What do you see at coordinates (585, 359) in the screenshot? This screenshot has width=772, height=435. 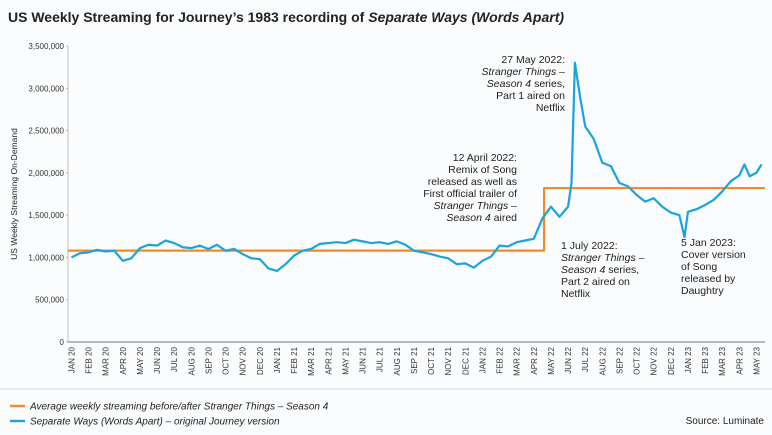 I see `x-tick-label: JUL 22` at bounding box center [585, 359].